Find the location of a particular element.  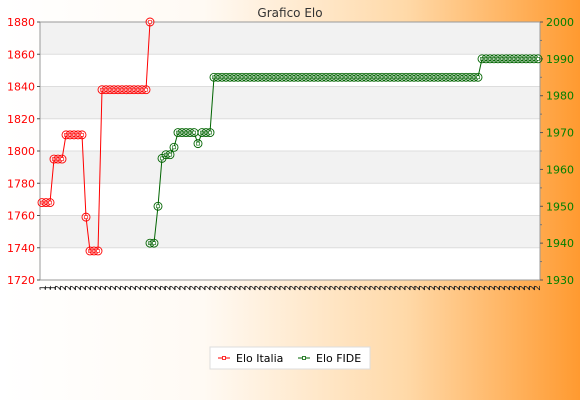

x-tick-label: 1 is located at coordinates (44, 288).